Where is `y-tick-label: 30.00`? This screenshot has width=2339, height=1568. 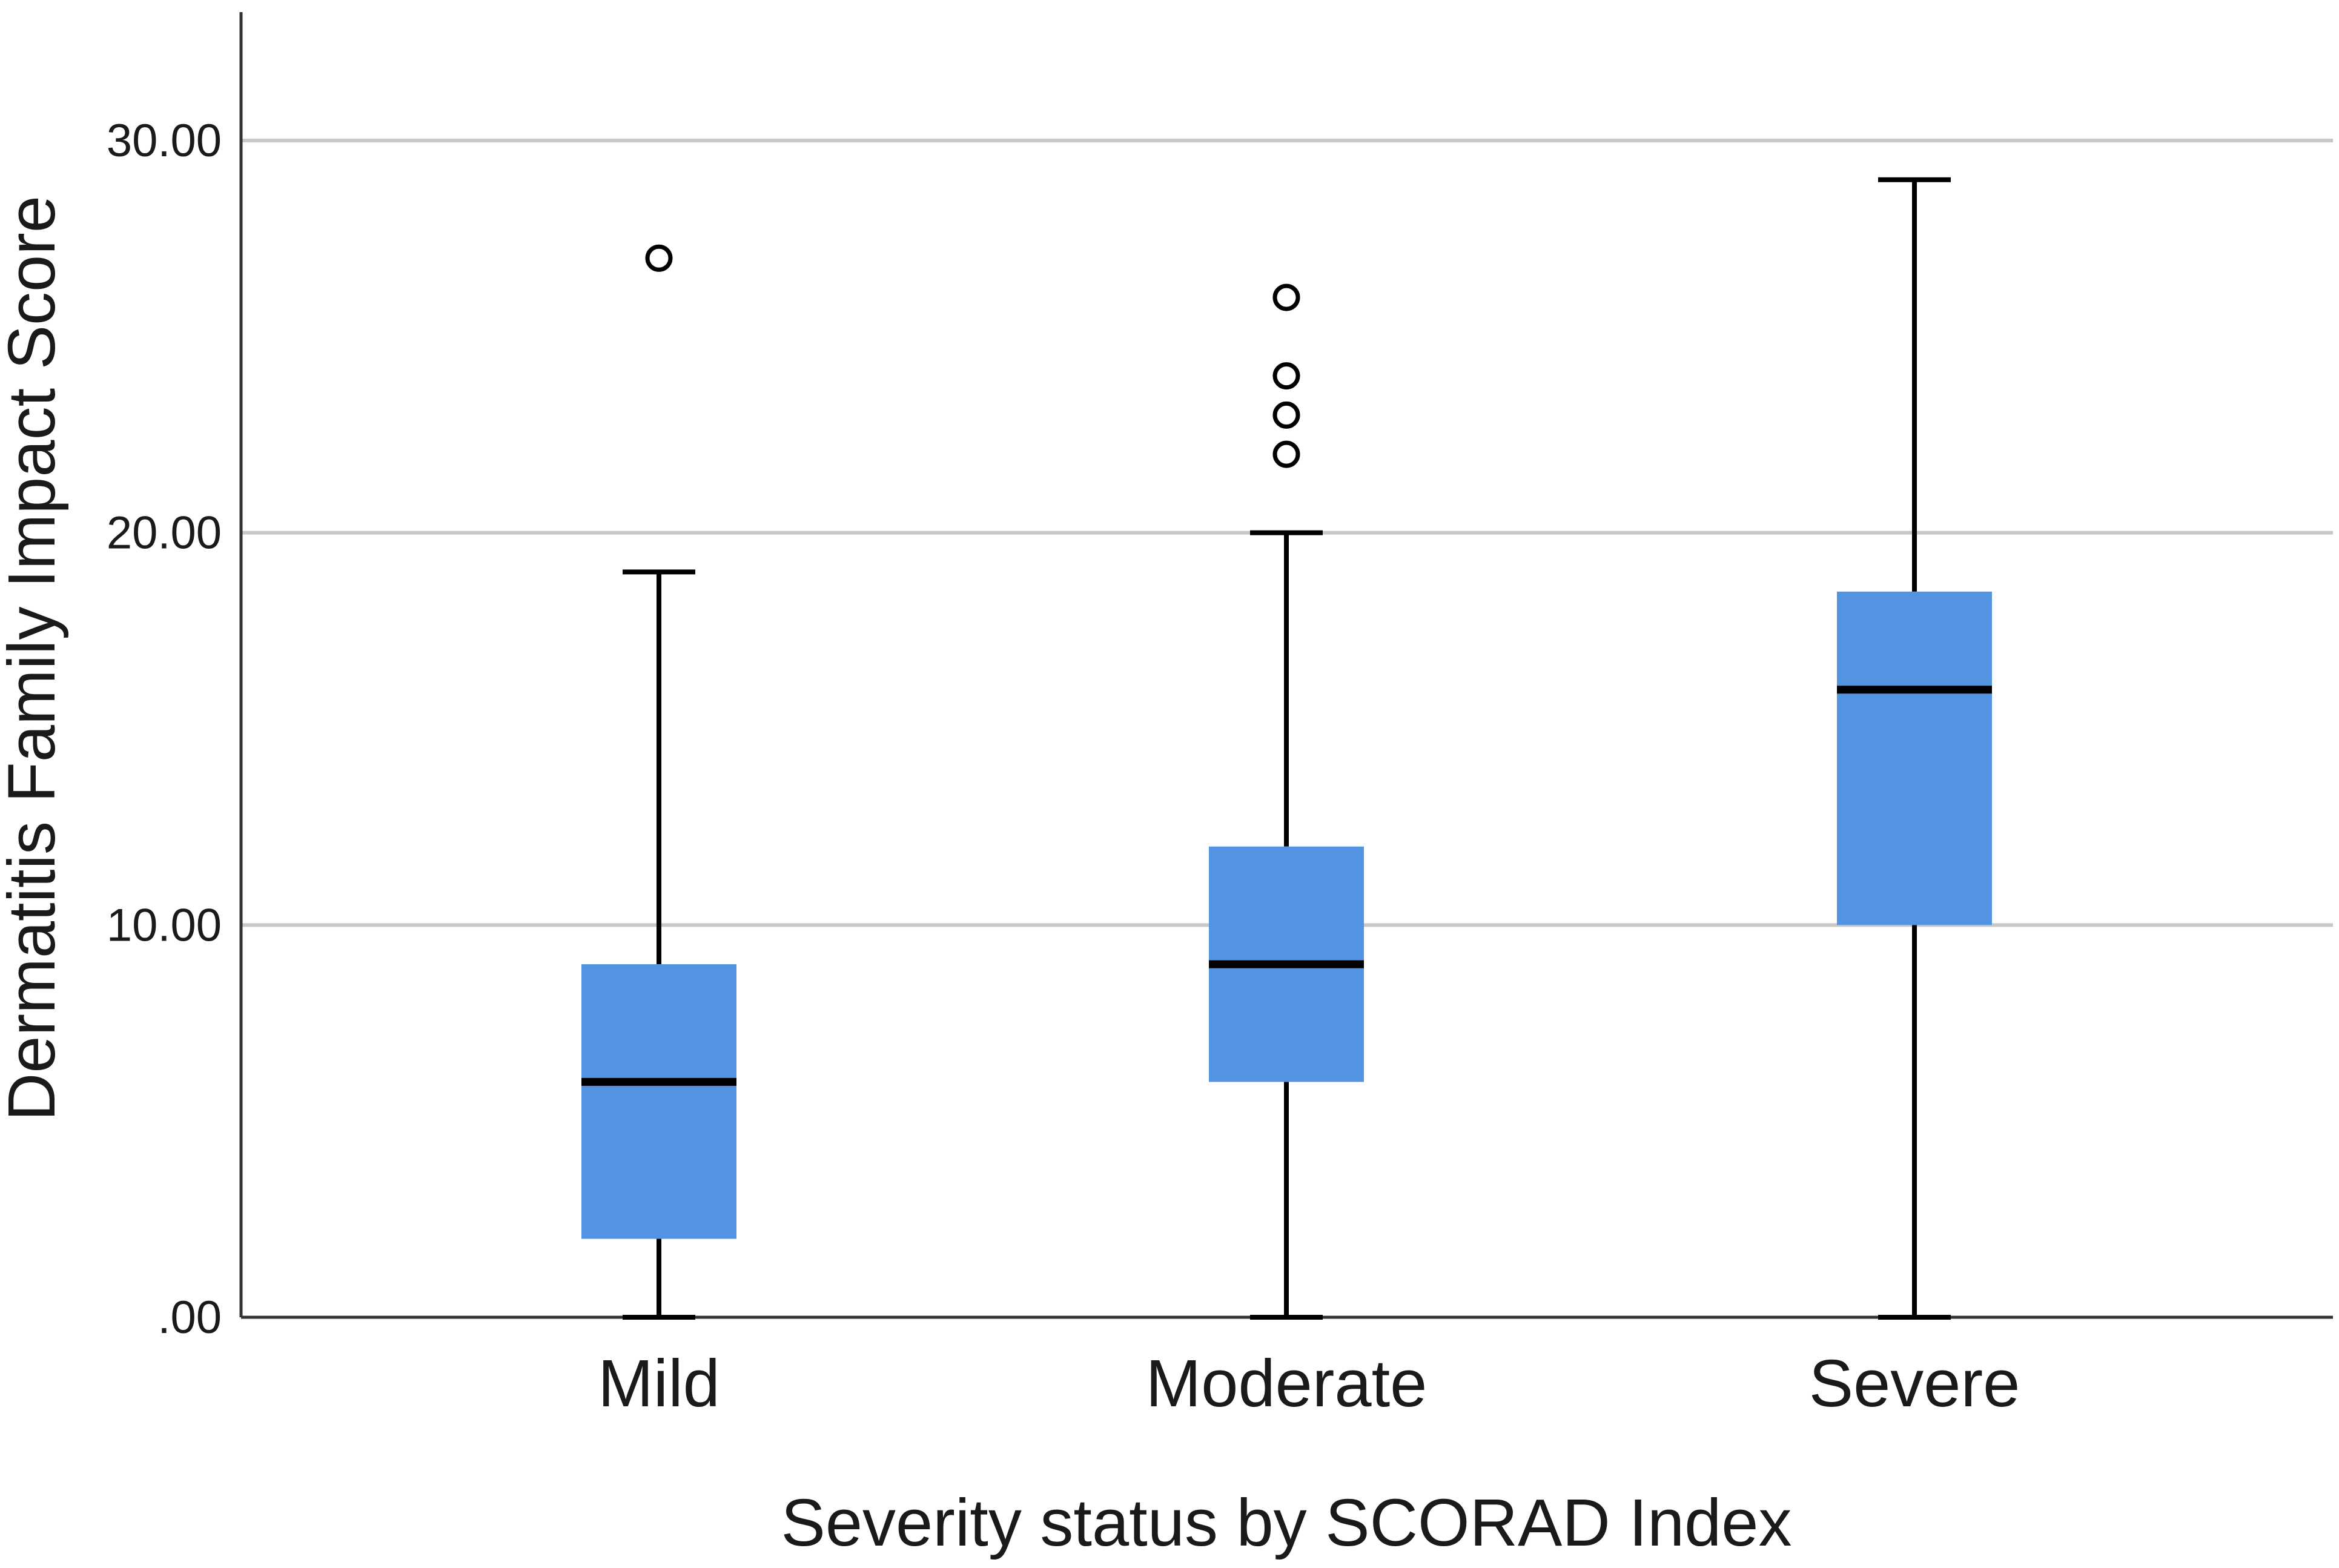 y-tick-label: 30.00 is located at coordinates (164, 141).